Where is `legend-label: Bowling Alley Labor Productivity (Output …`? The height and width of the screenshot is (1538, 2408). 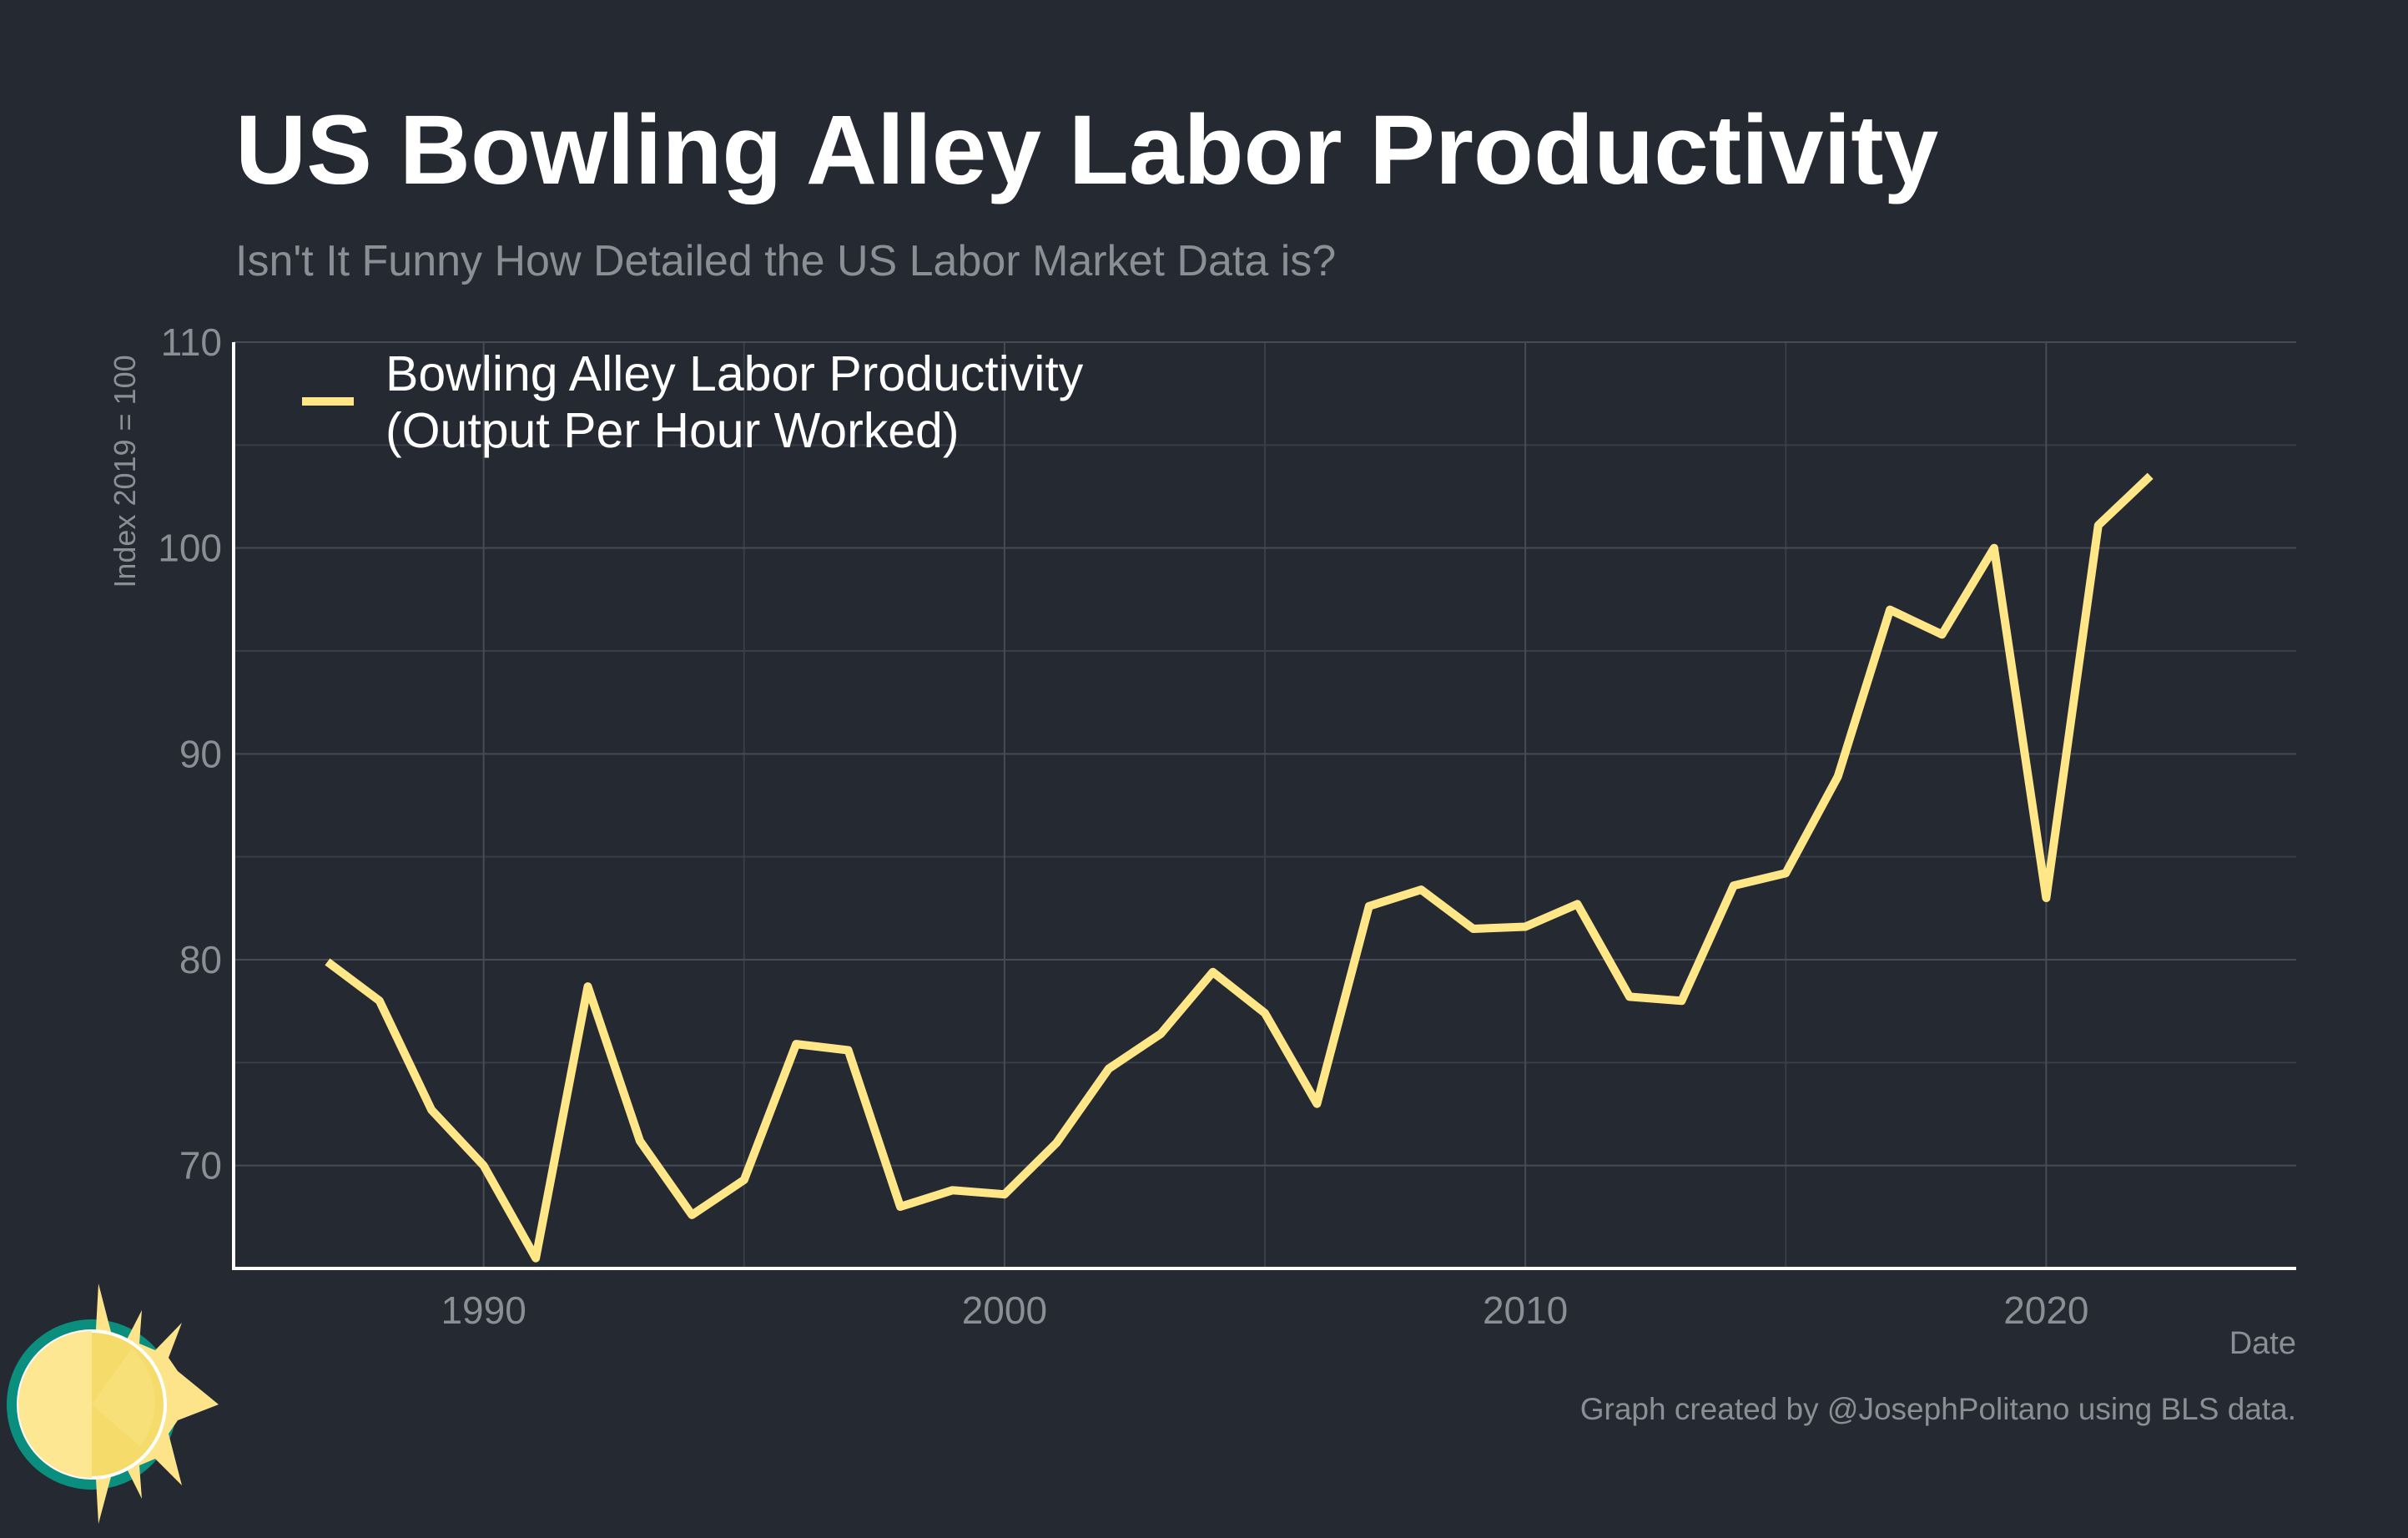
legend-label: Bowling Alley Labor Productivity (Output … is located at coordinates (734, 402).